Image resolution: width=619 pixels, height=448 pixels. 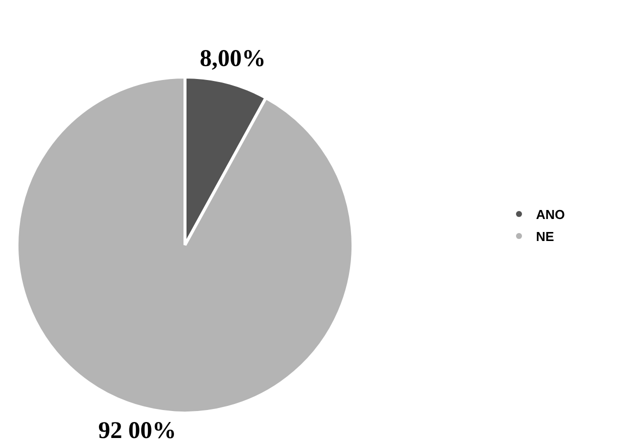 What do you see at coordinates (550, 214) in the screenshot?
I see `legend-label: ANO` at bounding box center [550, 214].